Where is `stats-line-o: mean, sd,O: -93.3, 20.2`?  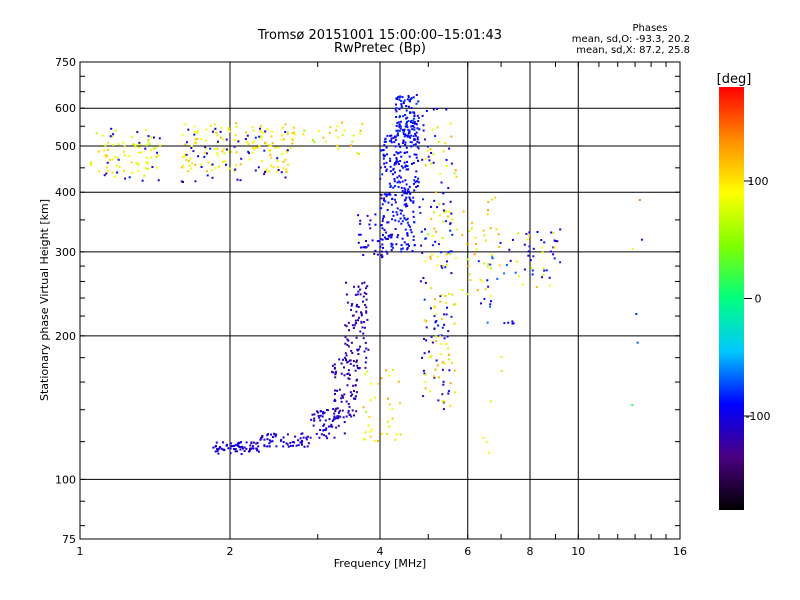
stats-line-o: mean, sd,O: -93.3, 20.2 is located at coordinates (630, 39).